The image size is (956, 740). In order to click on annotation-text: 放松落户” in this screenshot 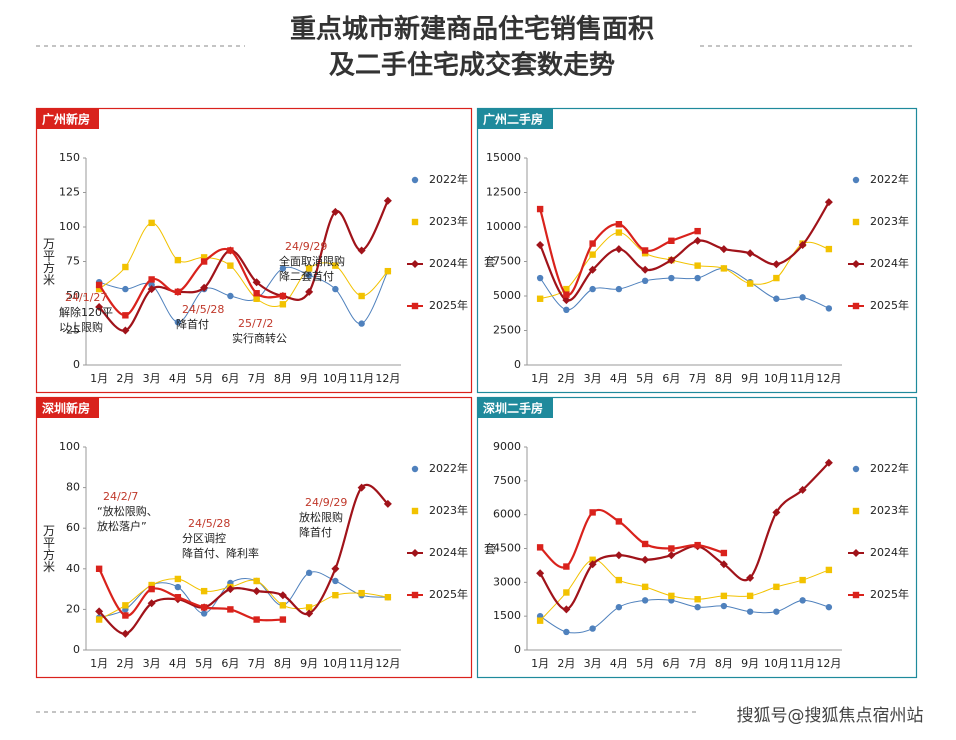, I will do `click(122, 526)`.